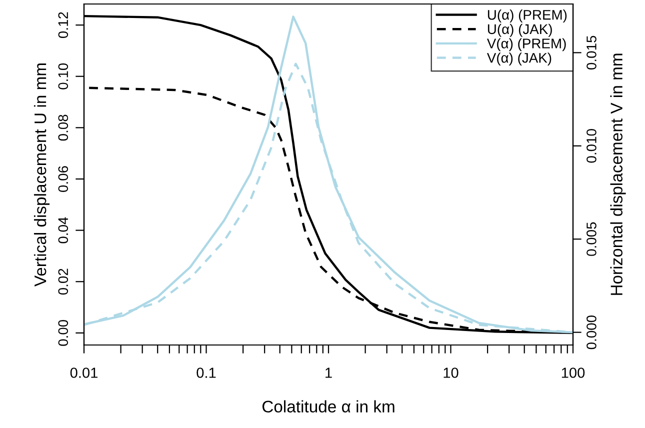  I want to click on y2-axis-title: Horizontal displacement V in mm, so click(618, 174).